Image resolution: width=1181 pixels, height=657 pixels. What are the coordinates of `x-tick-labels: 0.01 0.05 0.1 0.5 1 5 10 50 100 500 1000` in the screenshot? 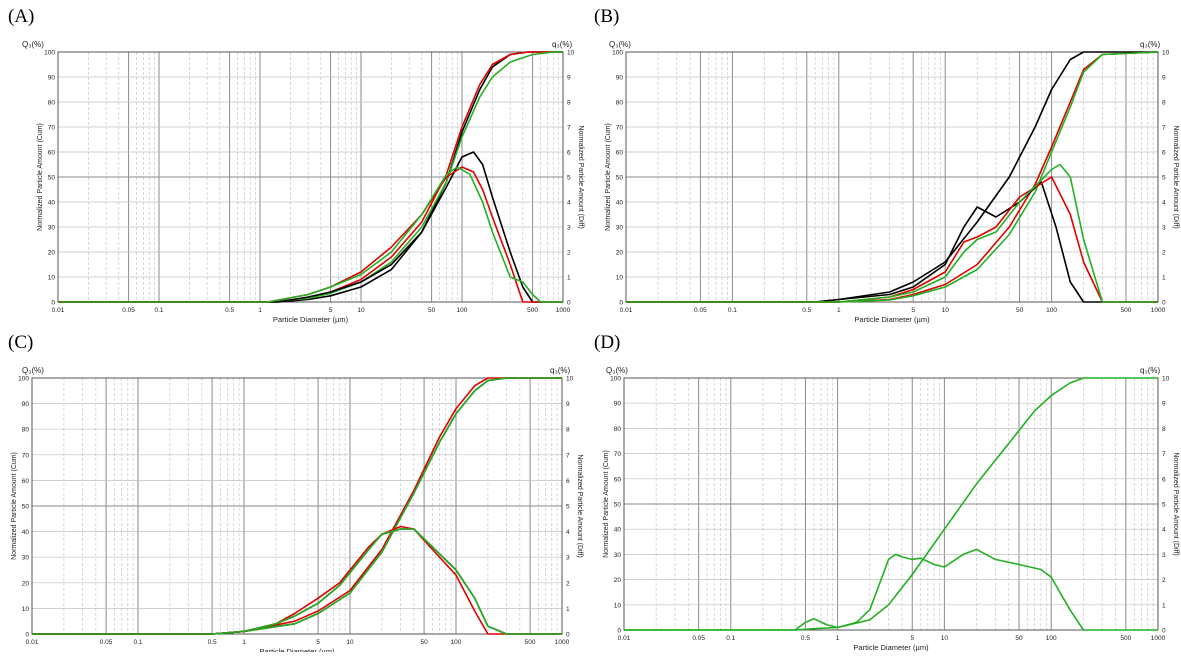 It's located at (298, 642).